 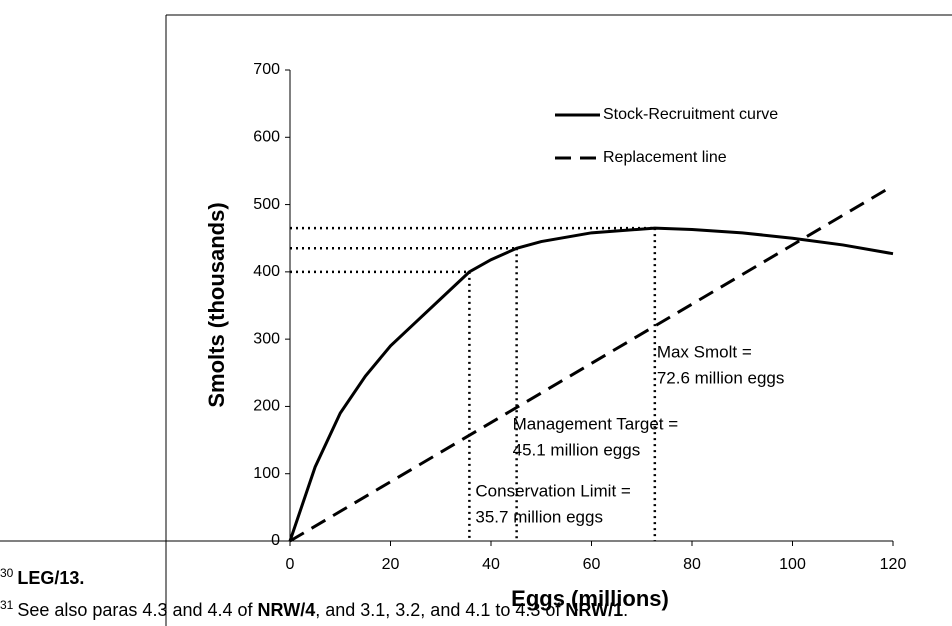 What do you see at coordinates (266, 473) in the screenshot?
I see `y-tick-label: 100` at bounding box center [266, 473].